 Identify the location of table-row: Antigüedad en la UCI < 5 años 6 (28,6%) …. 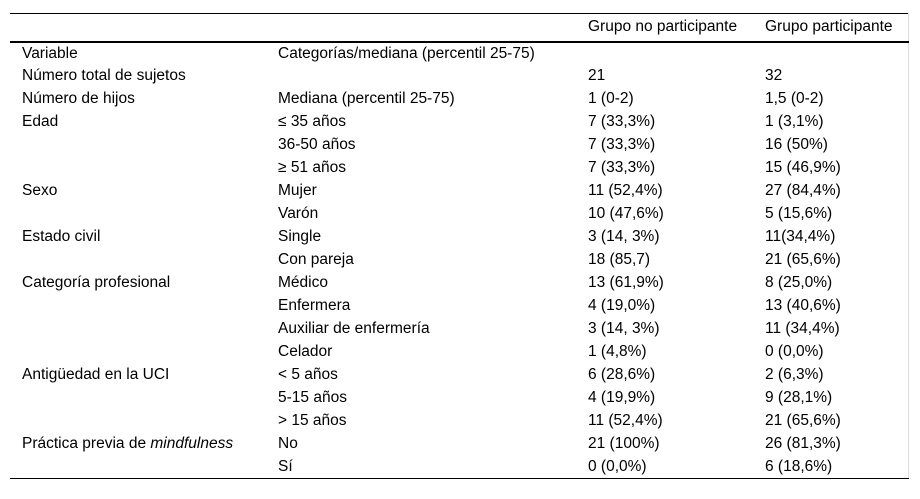
(459, 375).